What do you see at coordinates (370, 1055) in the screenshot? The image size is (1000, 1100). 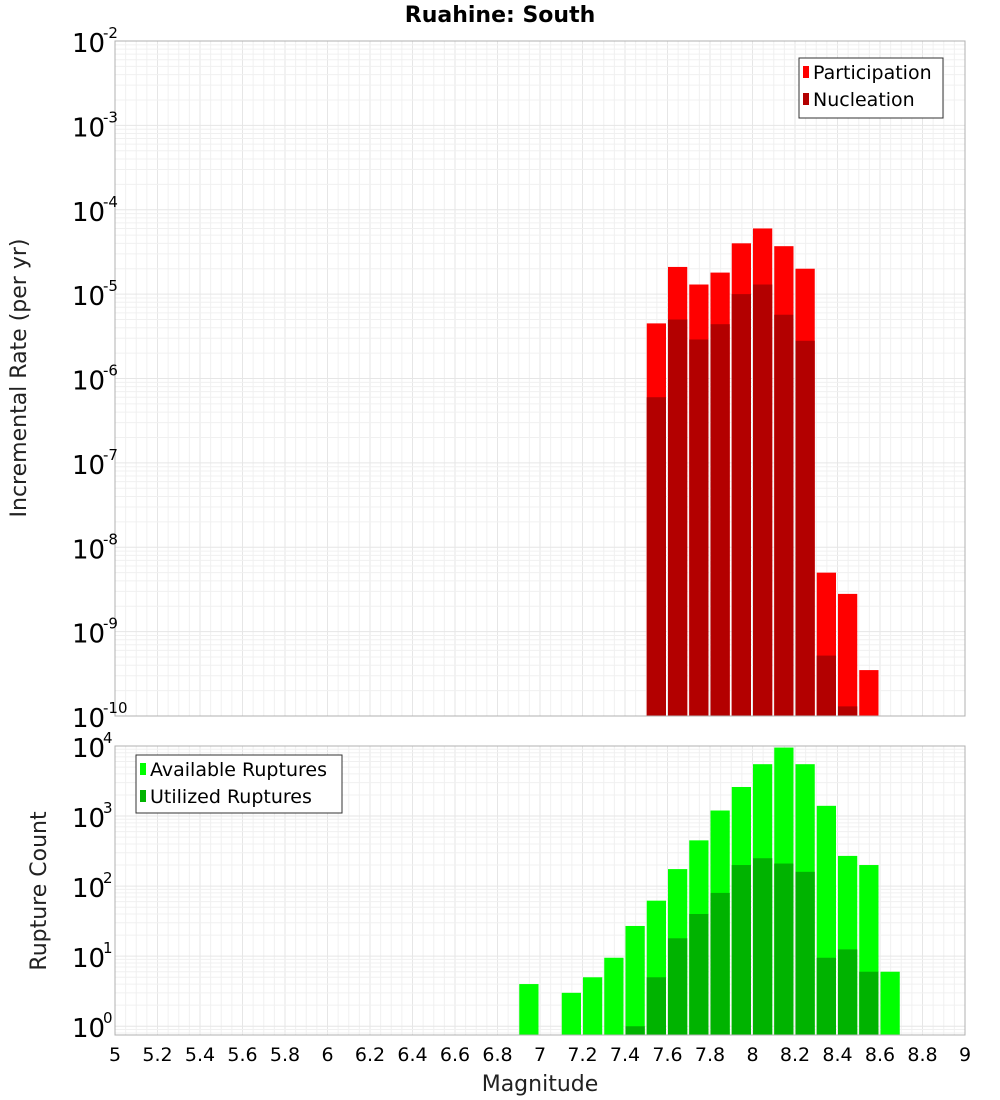 I see `x-tick-label: 6.2` at bounding box center [370, 1055].